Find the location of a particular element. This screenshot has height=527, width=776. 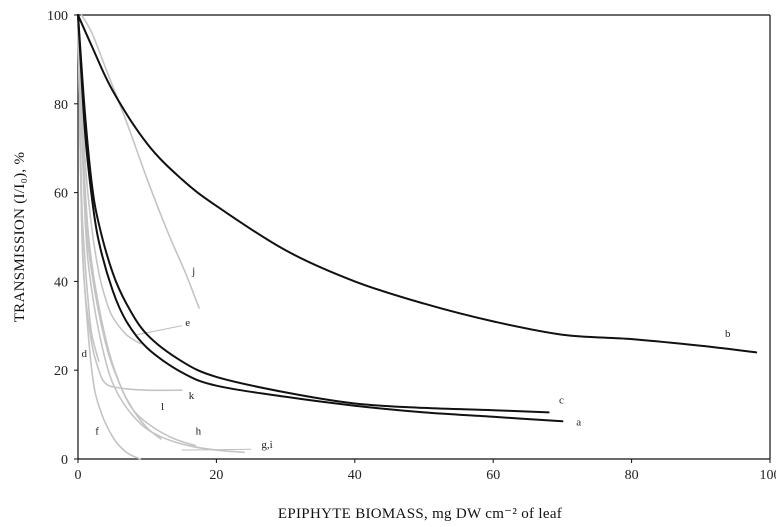

leader-lines is located at coordinates (194, 388).